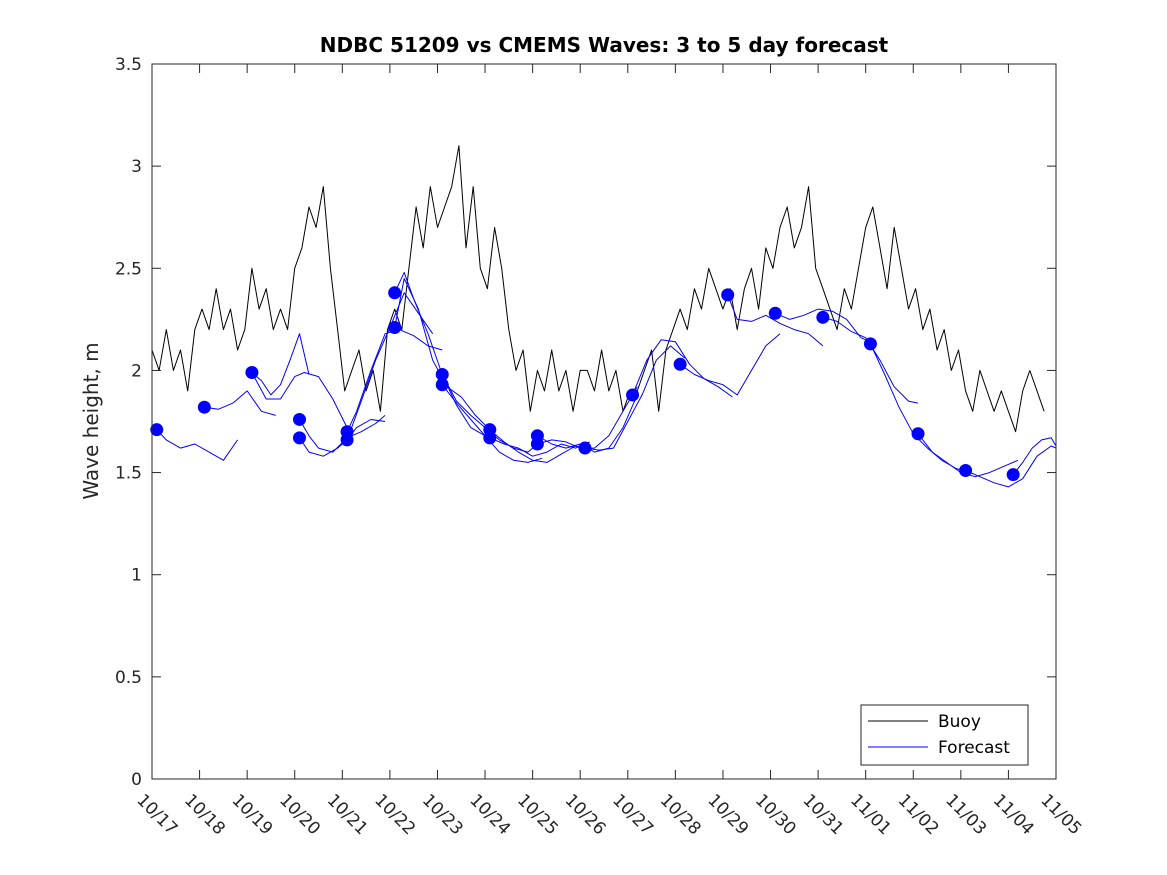 This screenshot has height=875, width=1167. What do you see at coordinates (136, 167) in the screenshot?
I see `y-tick-label: 3` at bounding box center [136, 167].